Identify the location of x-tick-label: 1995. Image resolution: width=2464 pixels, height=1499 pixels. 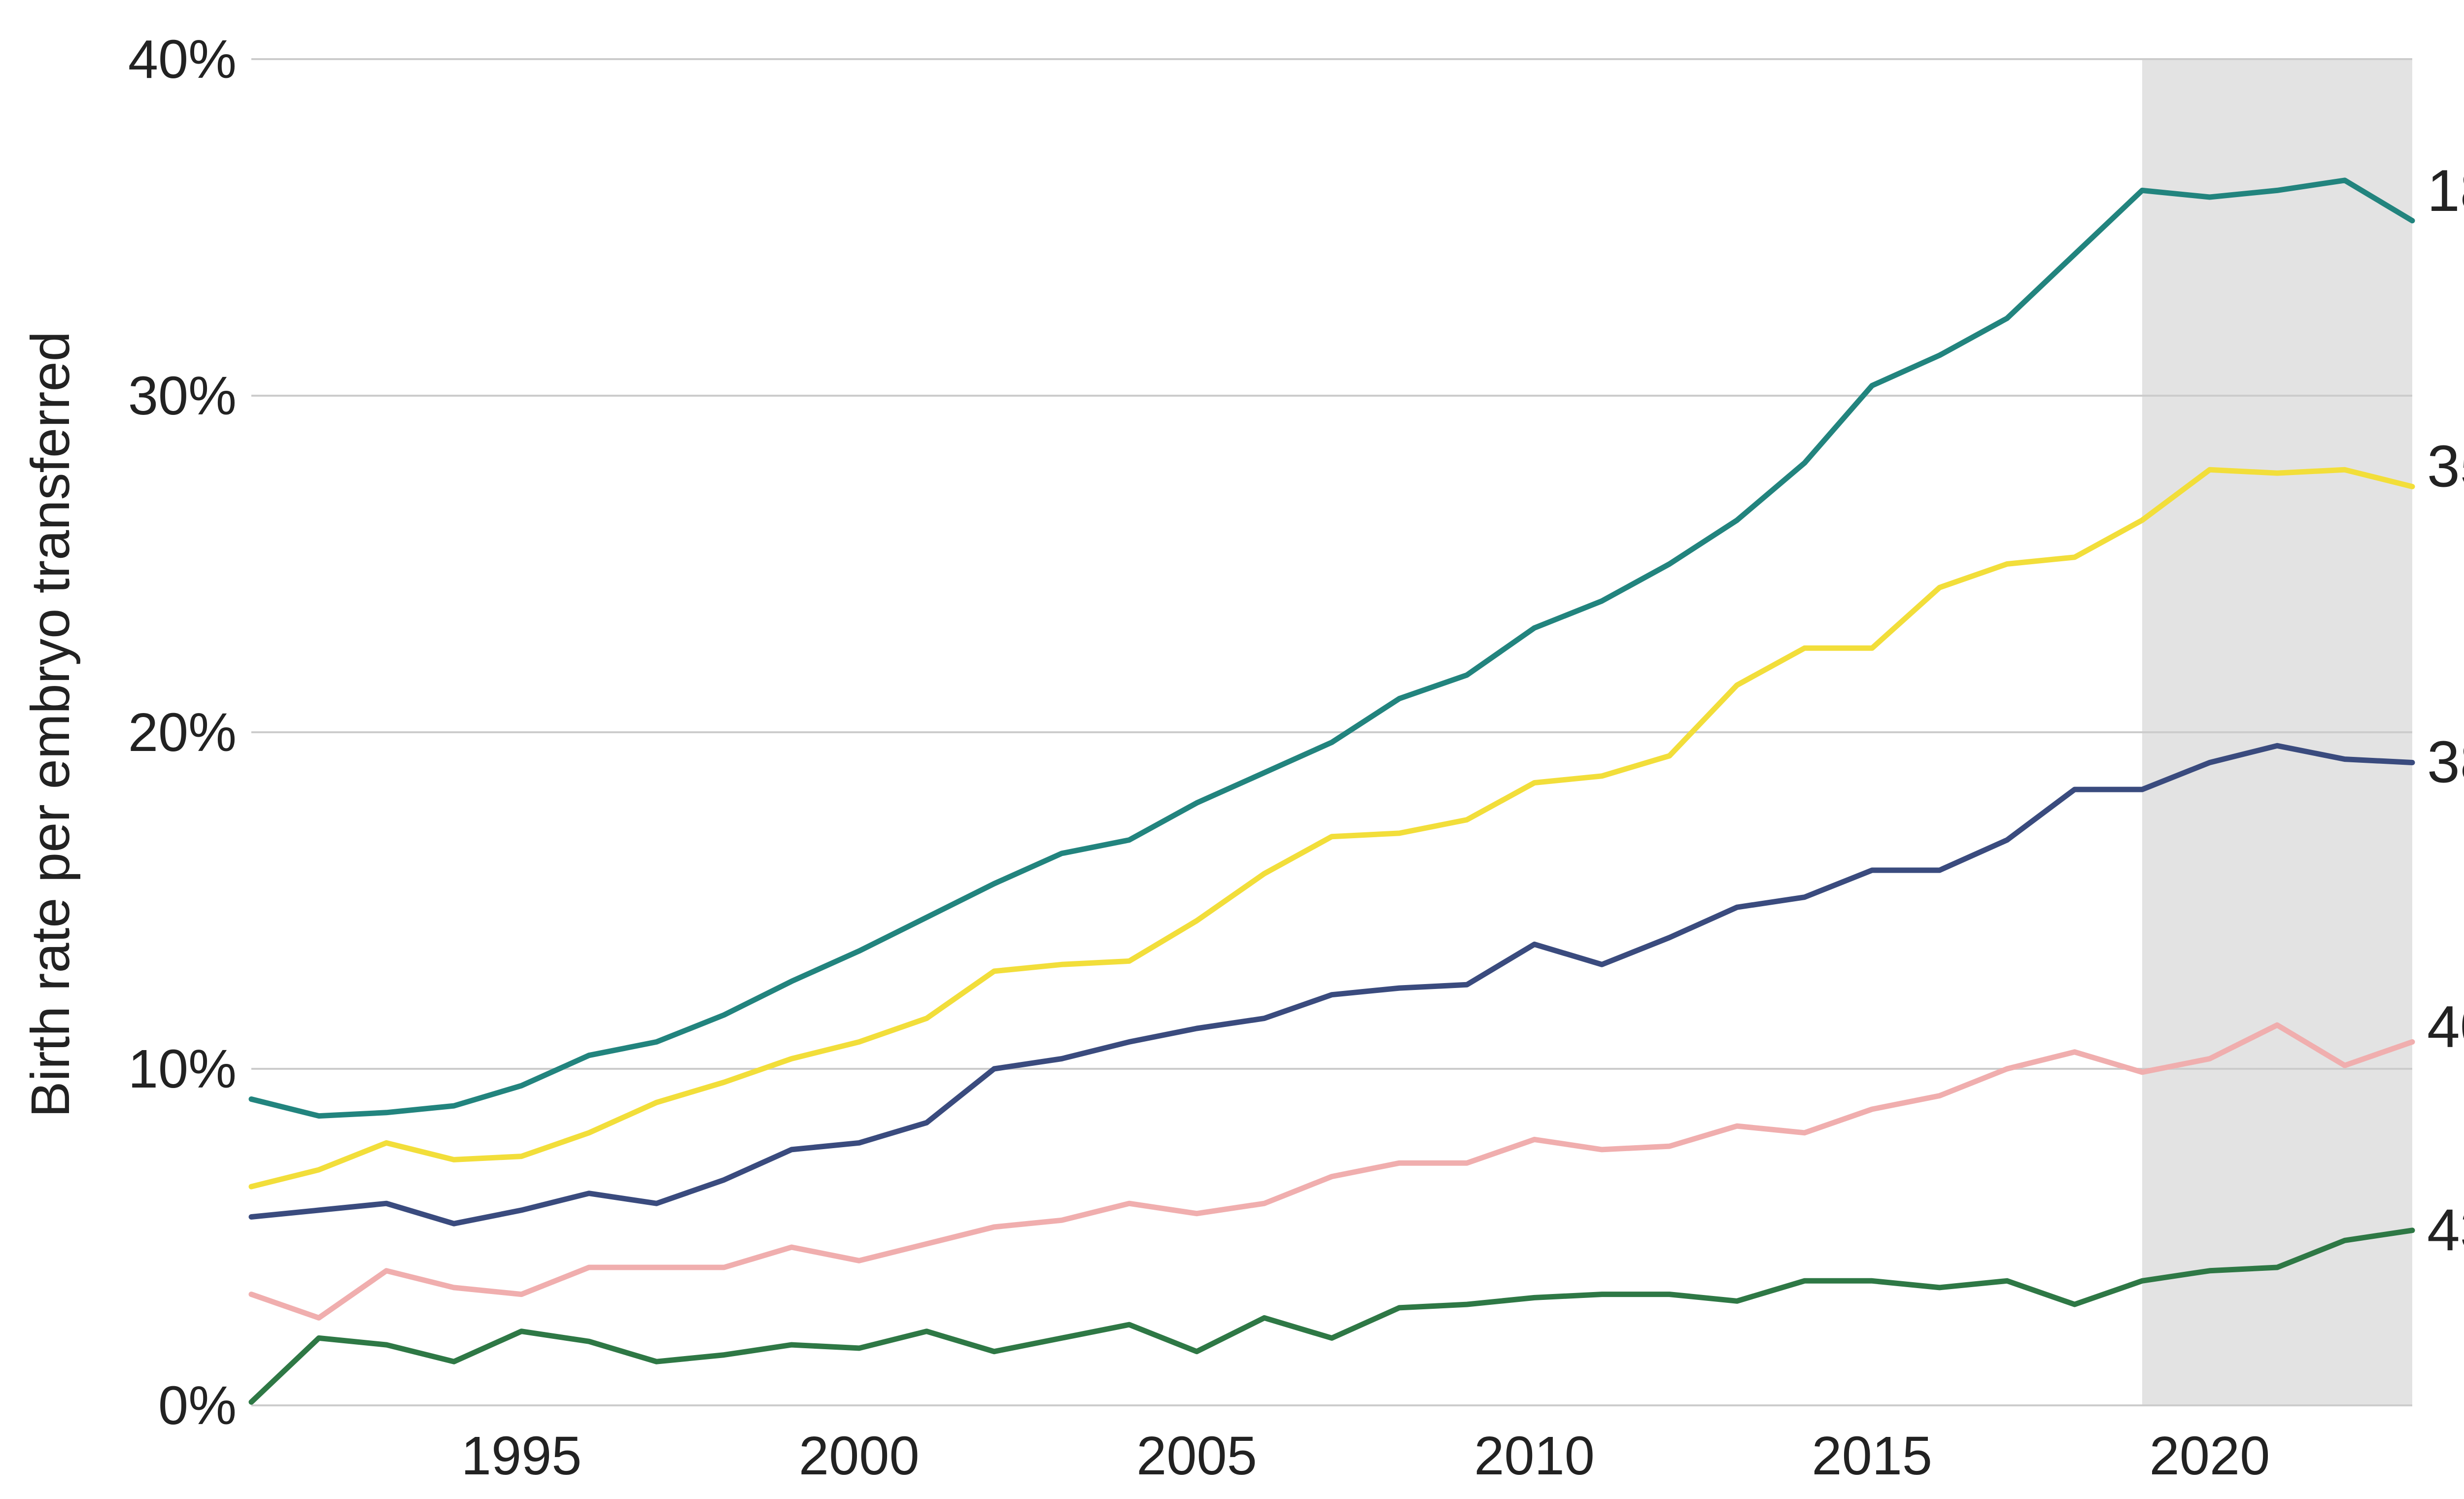
(521, 1456).